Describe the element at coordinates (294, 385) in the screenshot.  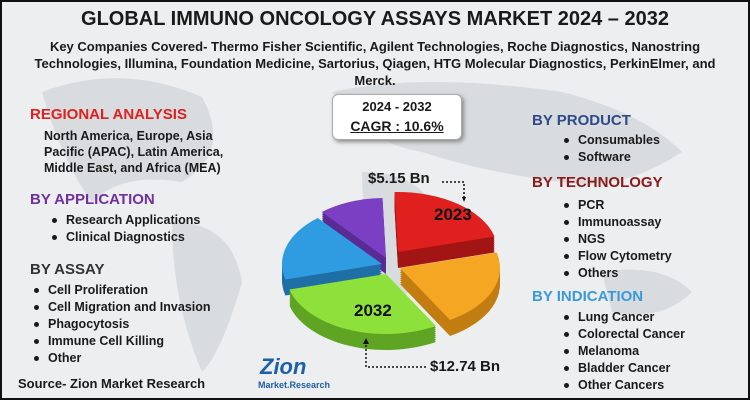
I see `logo-tagline: Market.Research` at that location.